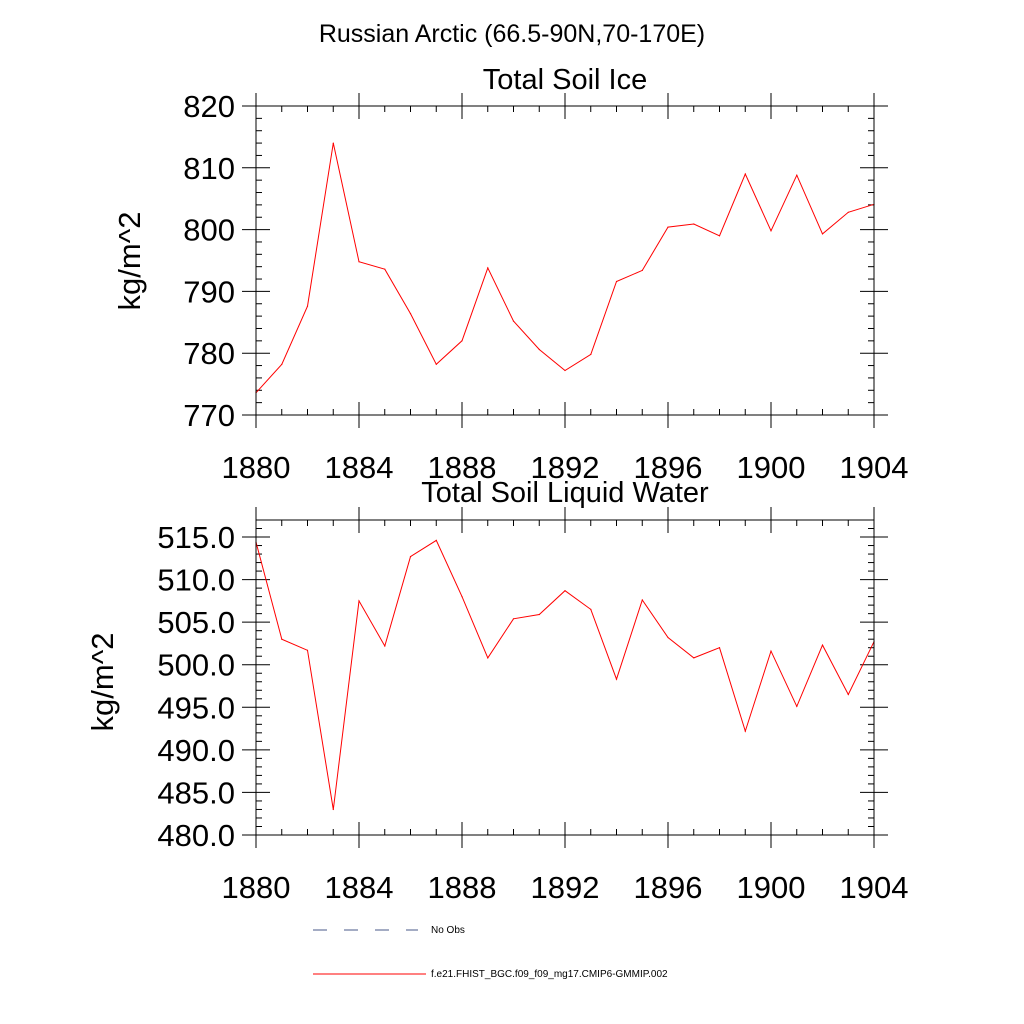 The image size is (1024, 1024). What do you see at coordinates (256, 467) in the screenshot?
I see `soil-ice-x-tick-label: 1880` at bounding box center [256, 467].